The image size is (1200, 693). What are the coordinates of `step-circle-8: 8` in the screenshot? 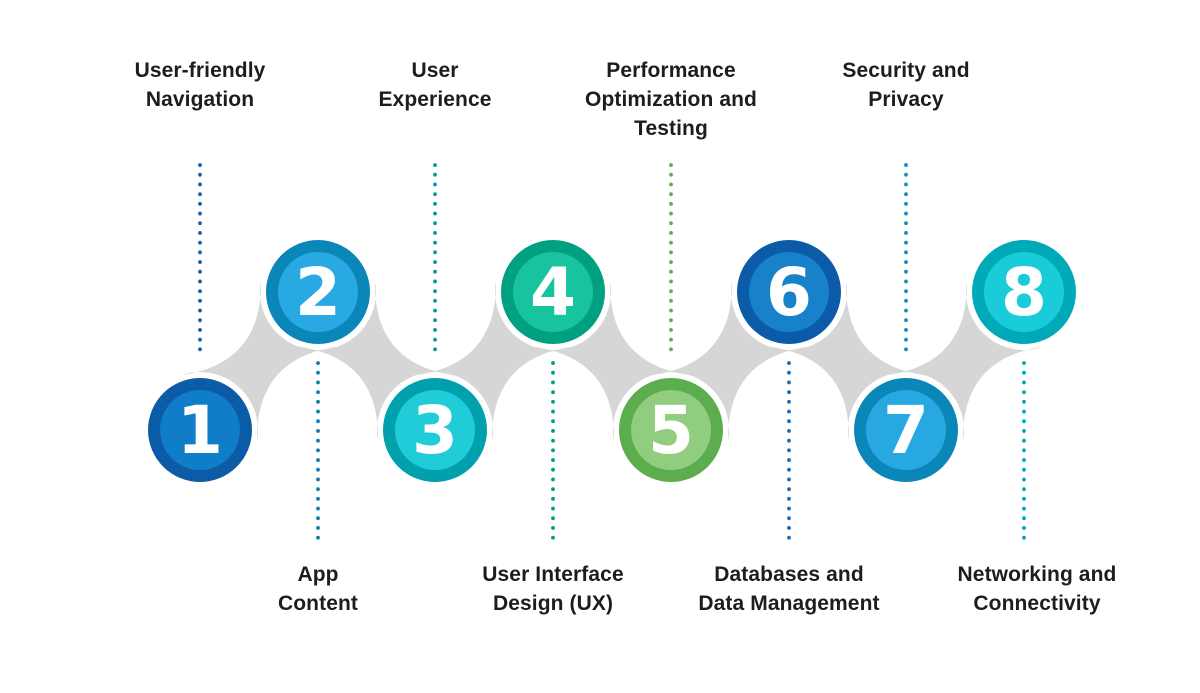 It's located at (1024, 292).